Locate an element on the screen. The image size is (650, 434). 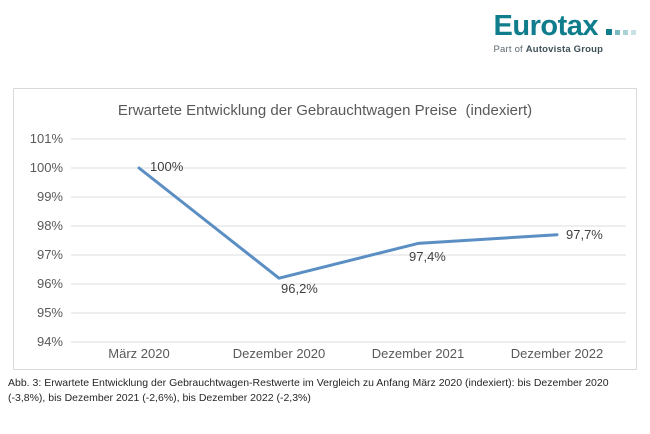
y-tick-label: 101% is located at coordinates (46, 138).